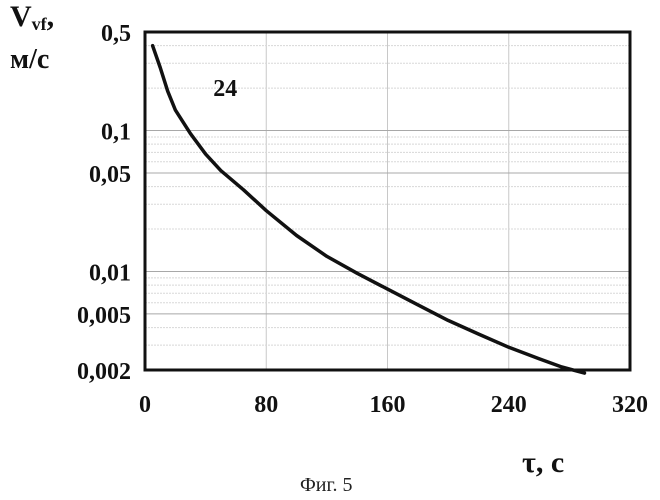 The width and height of the screenshot is (660, 500). Describe the element at coordinates (509, 405) in the screenshot. I see `x-tick-label: 240` at that location.